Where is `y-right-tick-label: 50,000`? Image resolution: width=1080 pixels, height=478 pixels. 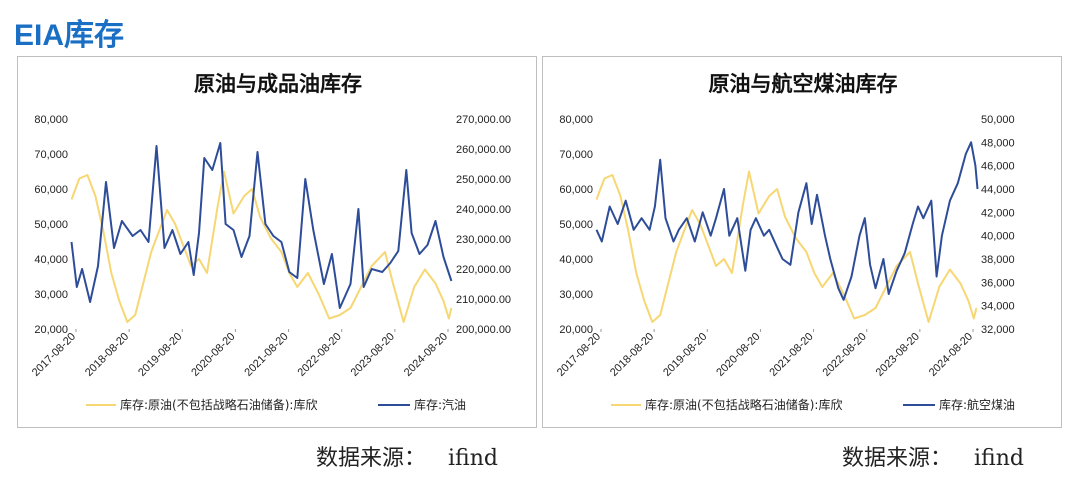 y-right-tick-label: 50,000 is located at coordinates (998, 120).